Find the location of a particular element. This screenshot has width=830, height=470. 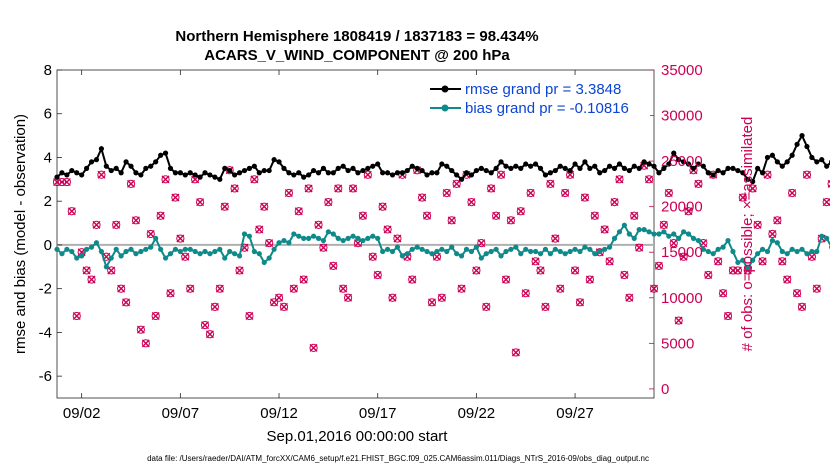

y-axis-left-ticks: 8 6 4 2 0 -2 -4 -6 is located at coordinates (50, 223).